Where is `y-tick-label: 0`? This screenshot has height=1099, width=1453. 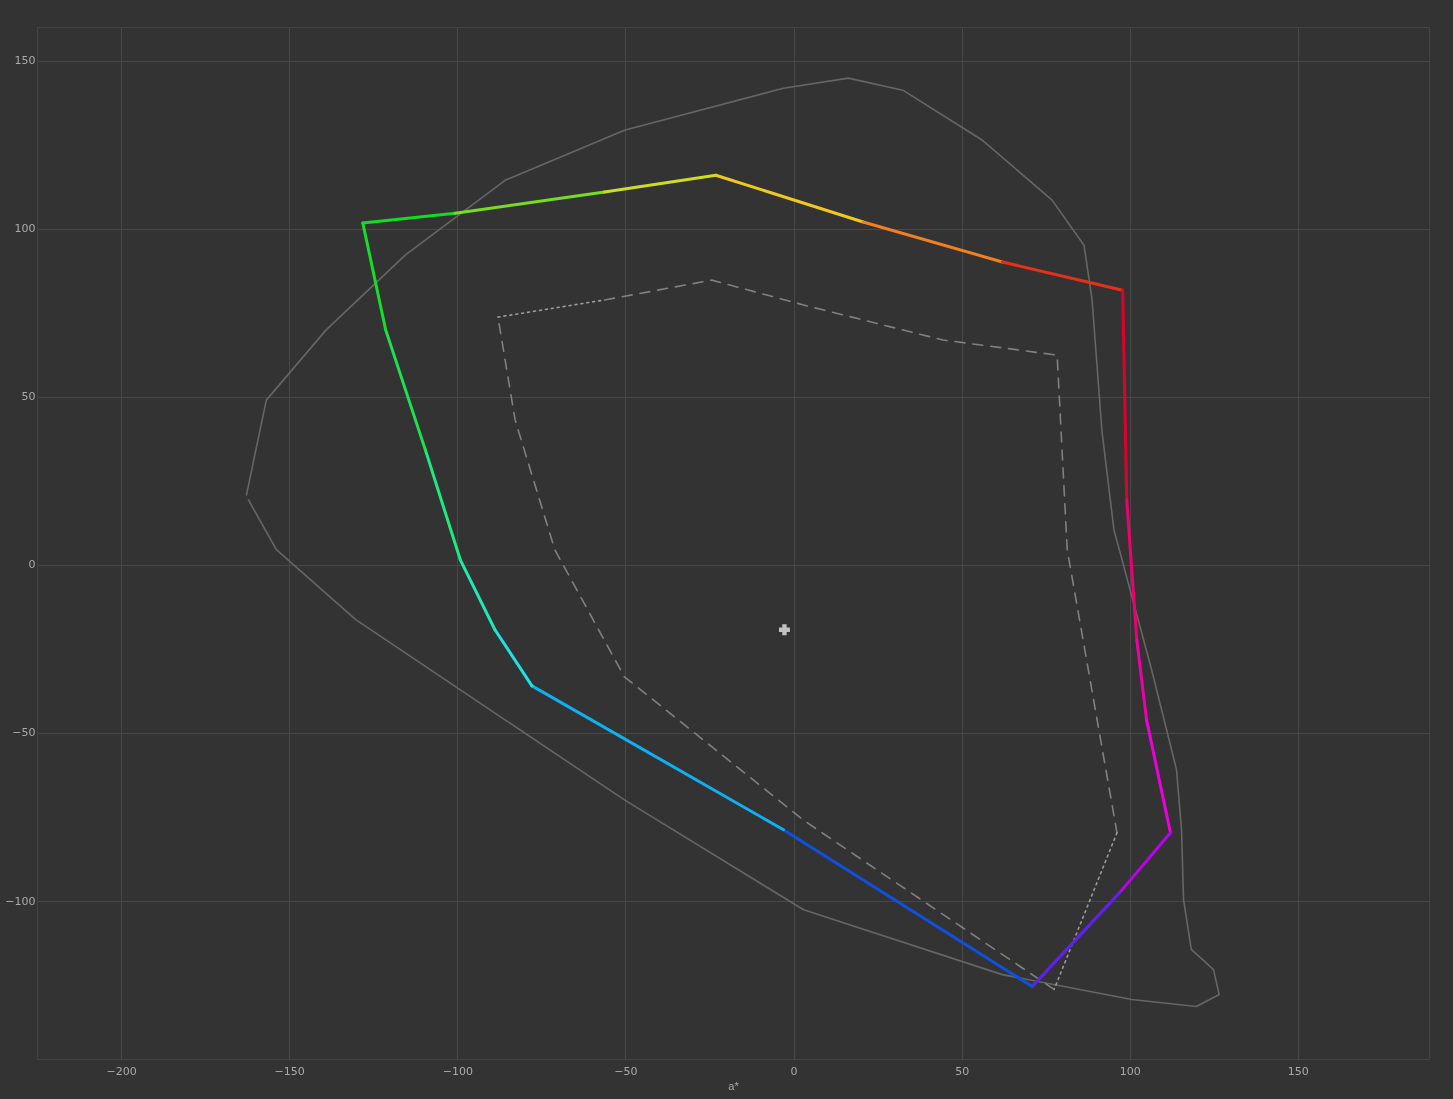
y-tick-label: 0 is located at coordinates (32, 565).